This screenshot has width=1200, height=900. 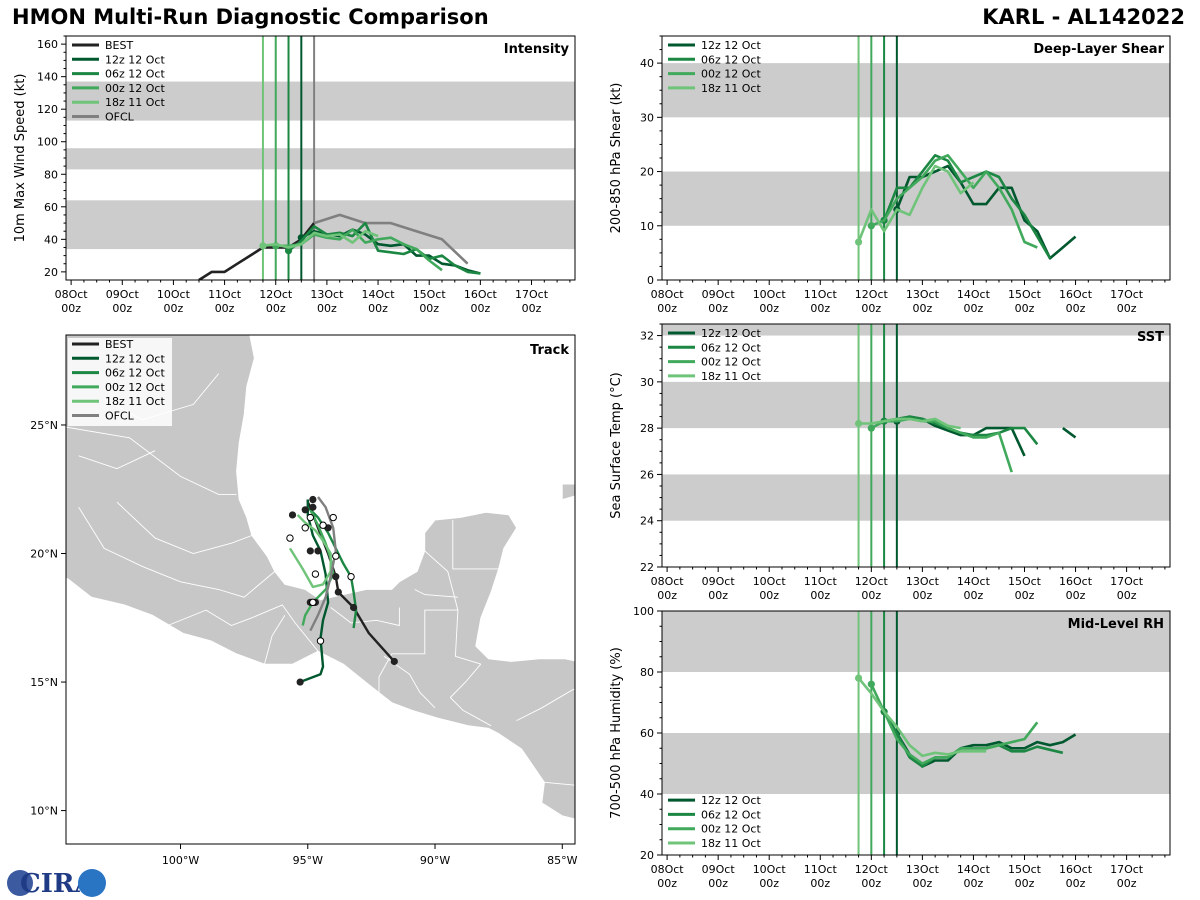 What do you see at coordinates (180, 860) in the screenshot?
I see `x-tick-label: 100°W` at bounding box center [180, 860].